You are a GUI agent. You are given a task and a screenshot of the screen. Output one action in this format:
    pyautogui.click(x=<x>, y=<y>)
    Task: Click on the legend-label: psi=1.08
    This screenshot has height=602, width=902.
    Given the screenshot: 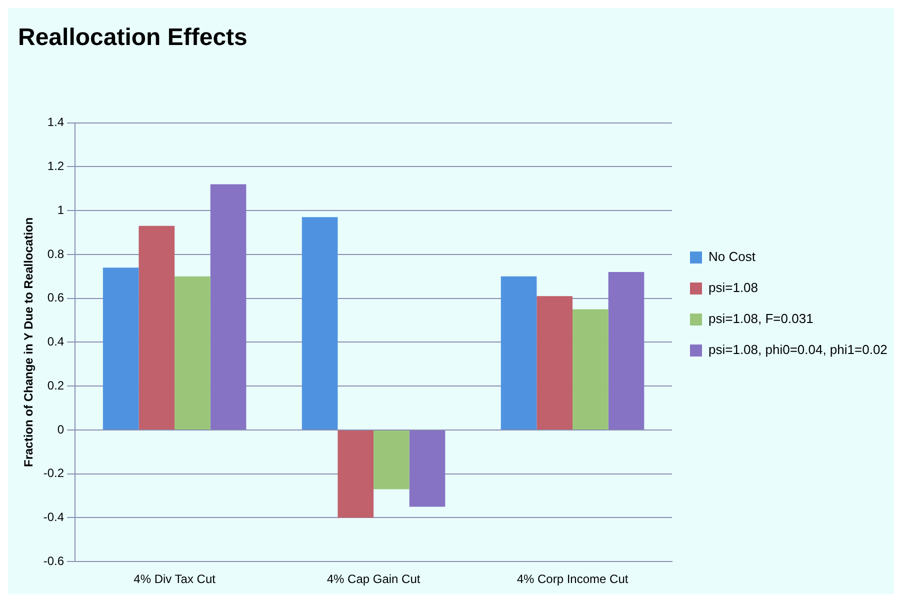 What is the action you would take?
    pyautogui.click(x=733, y=288)
    